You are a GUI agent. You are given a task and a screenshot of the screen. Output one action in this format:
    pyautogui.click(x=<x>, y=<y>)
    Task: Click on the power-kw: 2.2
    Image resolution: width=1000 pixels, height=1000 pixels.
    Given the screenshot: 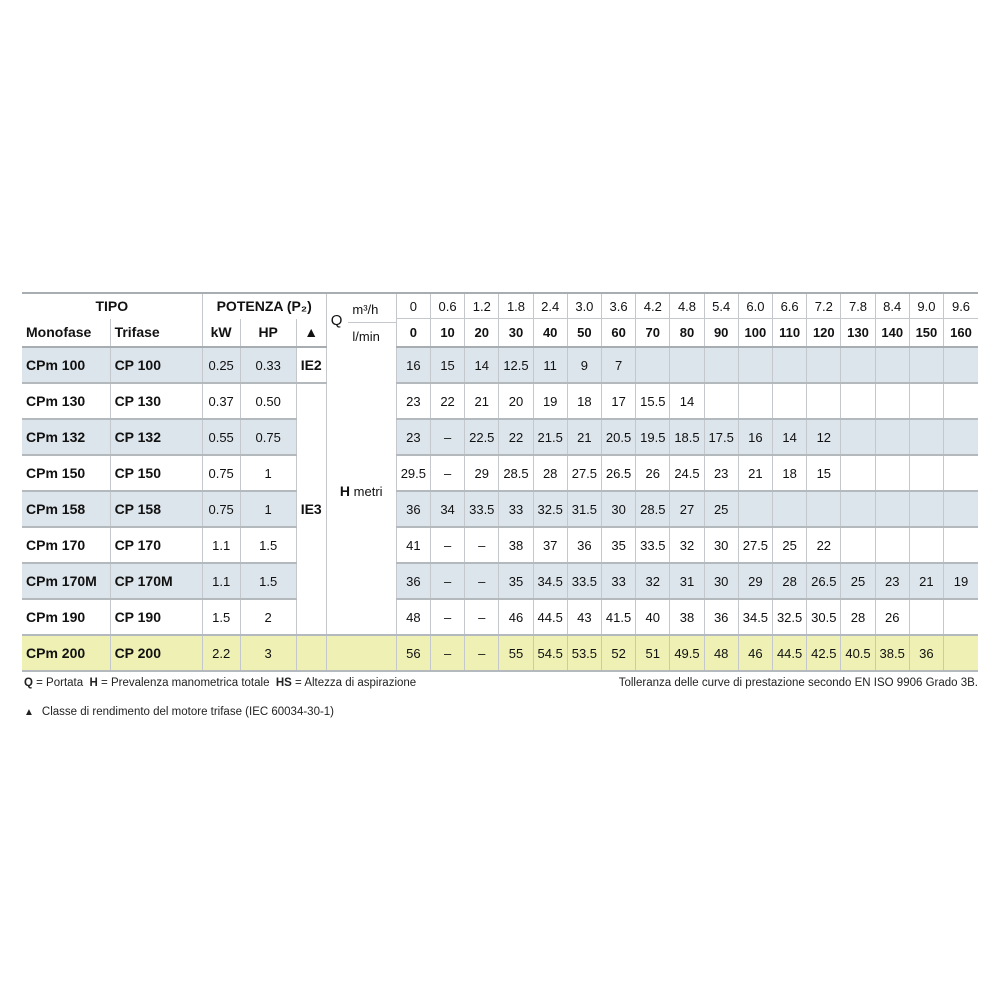 What is the action you would take?
    pyautogui.click(x=221, y=653)
    